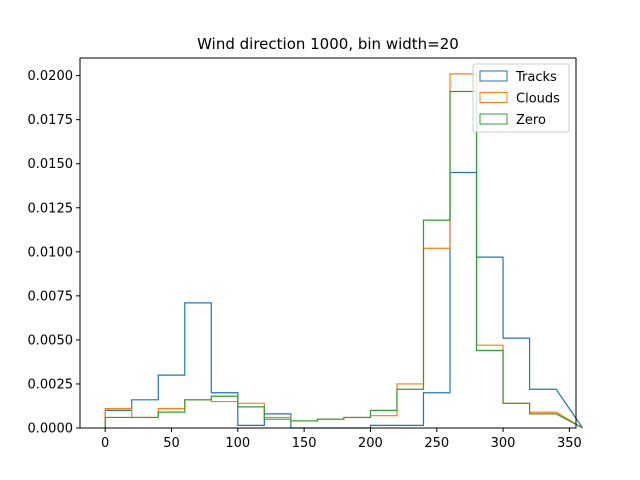  What do you see at coordinates (51, 429) in the screenshot?
I see `y-tick-label: 0.0000` at bounding box center [51, 429].